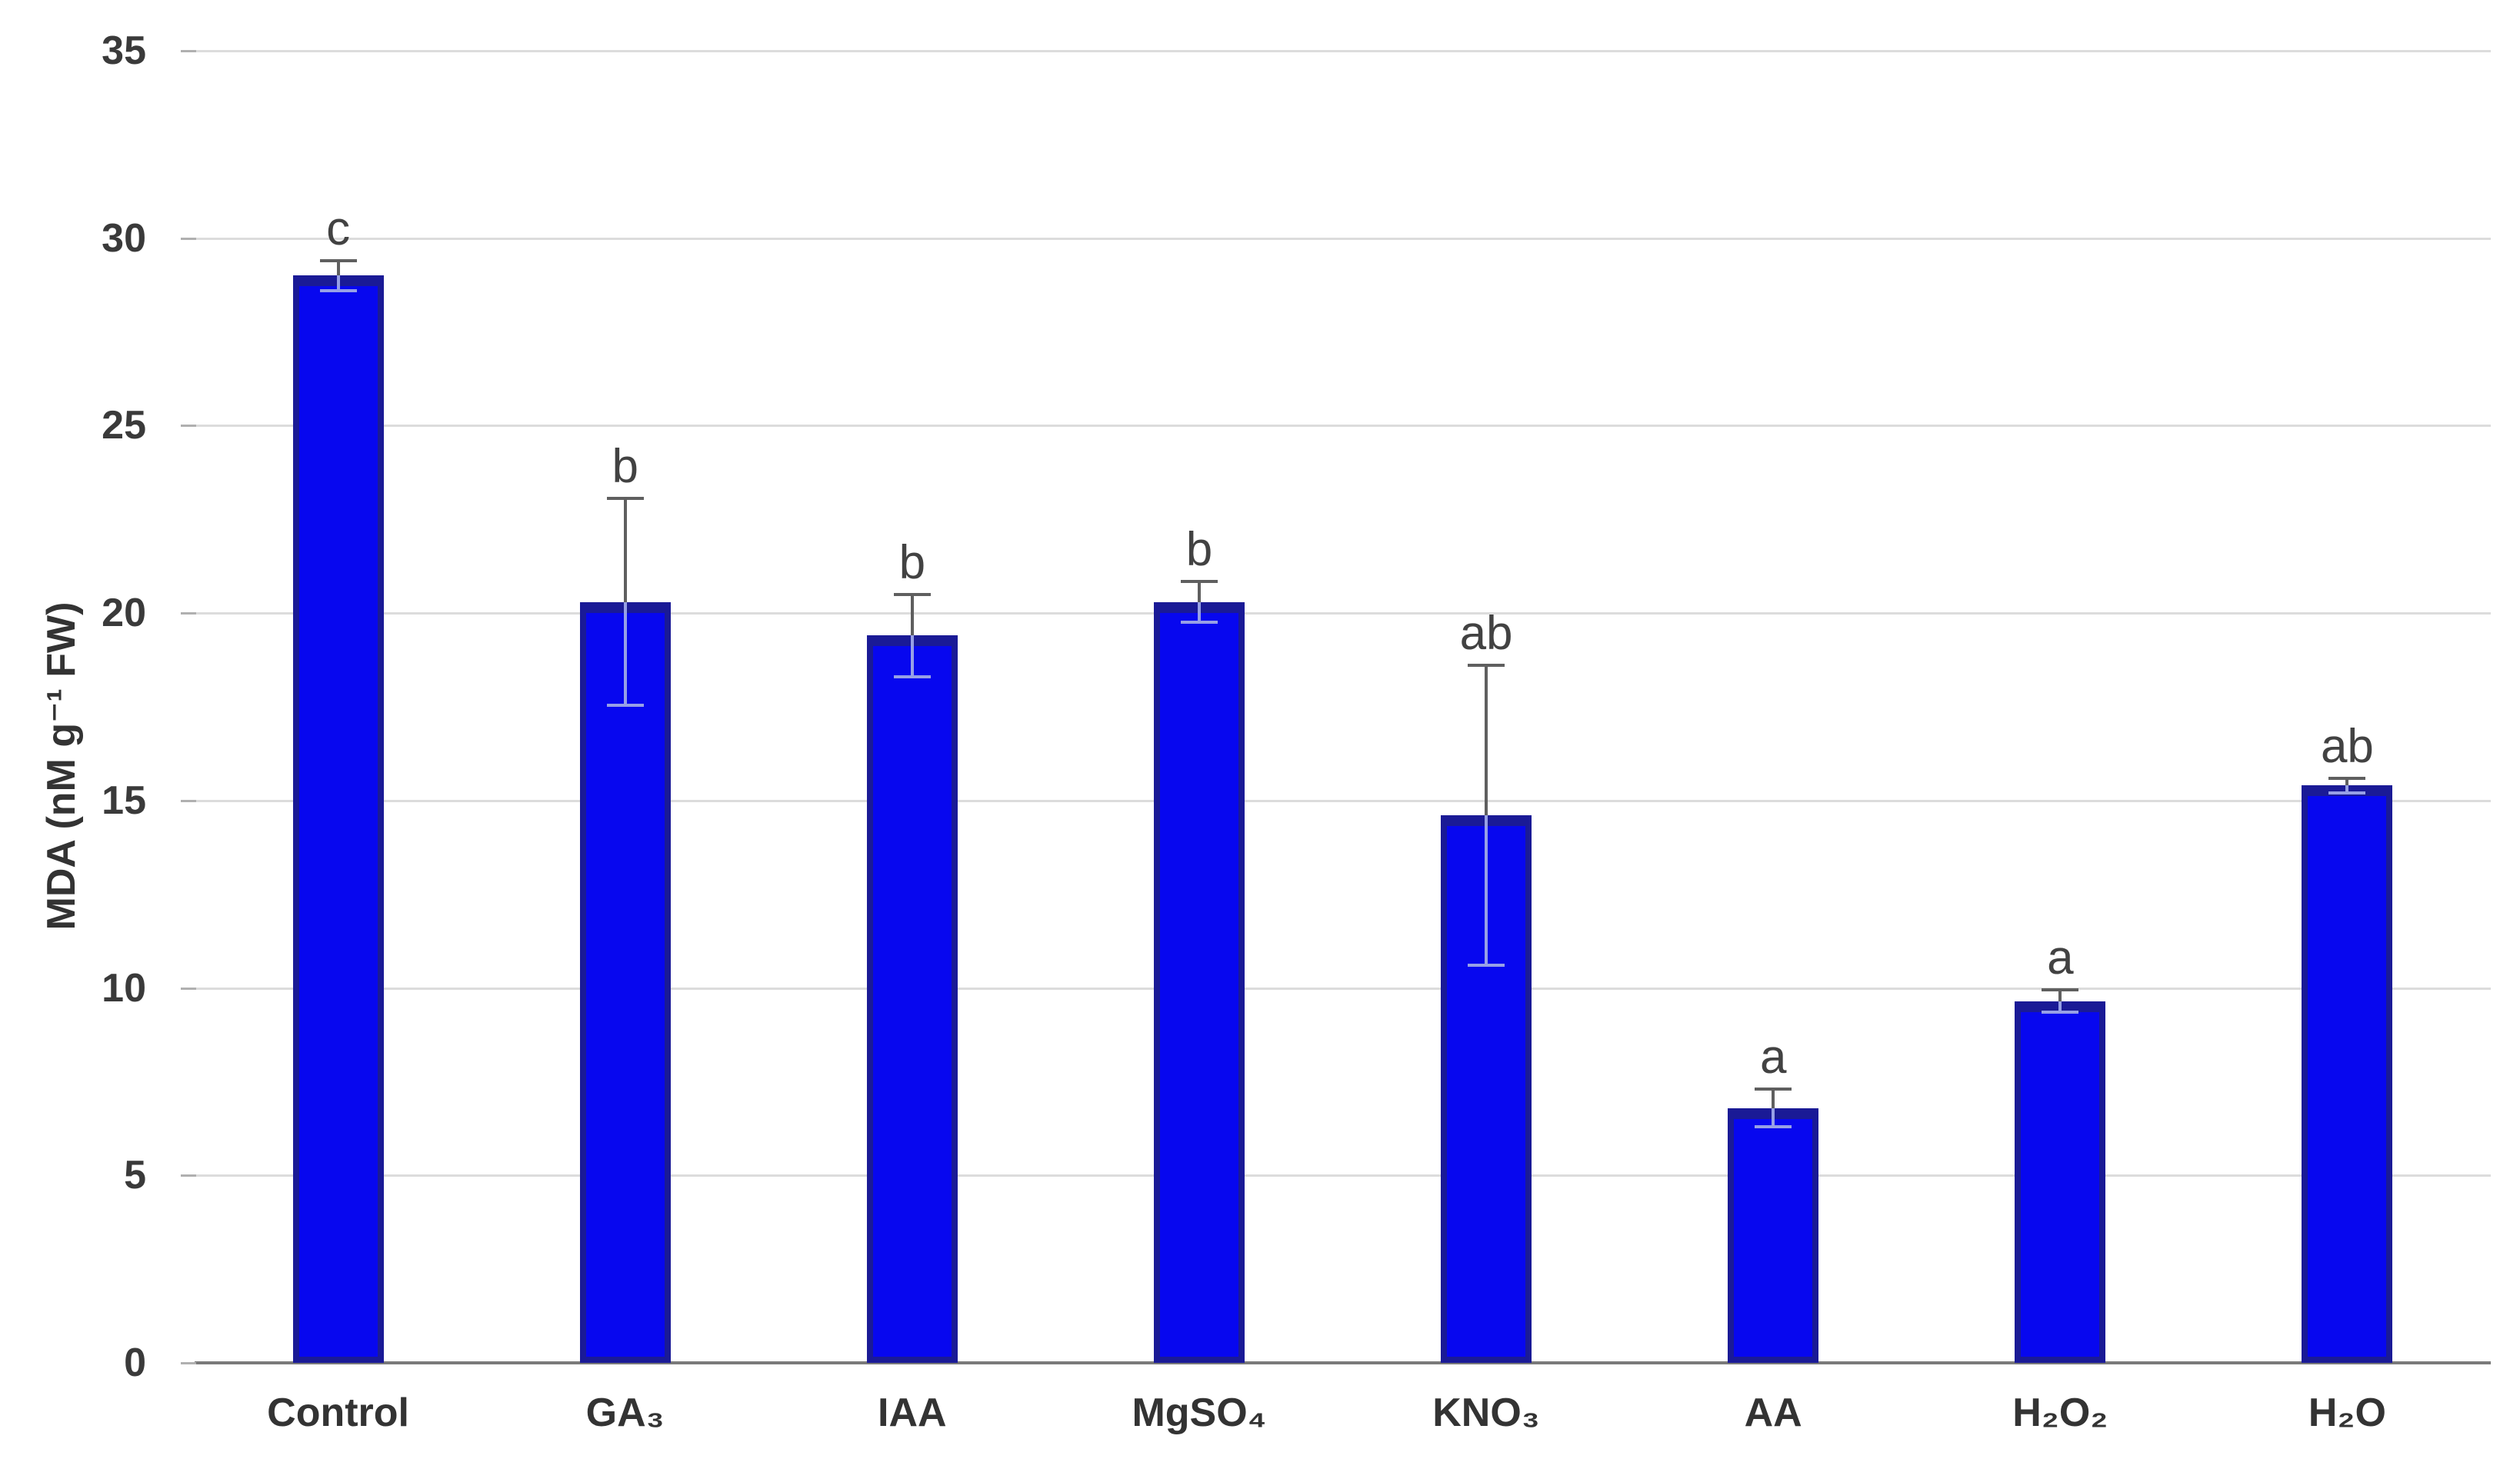 Image resolution: width=2520 pixels, height=1469 pixels. Describe the element at coordinates (124, 614) in the screenshot. I see `y-tick-label: 20` at that location.